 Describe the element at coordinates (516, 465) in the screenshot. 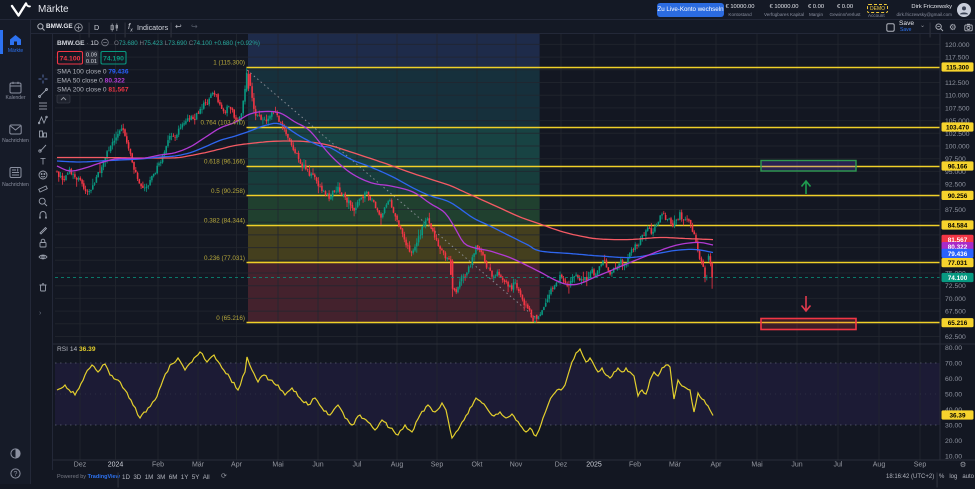

I see `svg-text: Nov` at that location.